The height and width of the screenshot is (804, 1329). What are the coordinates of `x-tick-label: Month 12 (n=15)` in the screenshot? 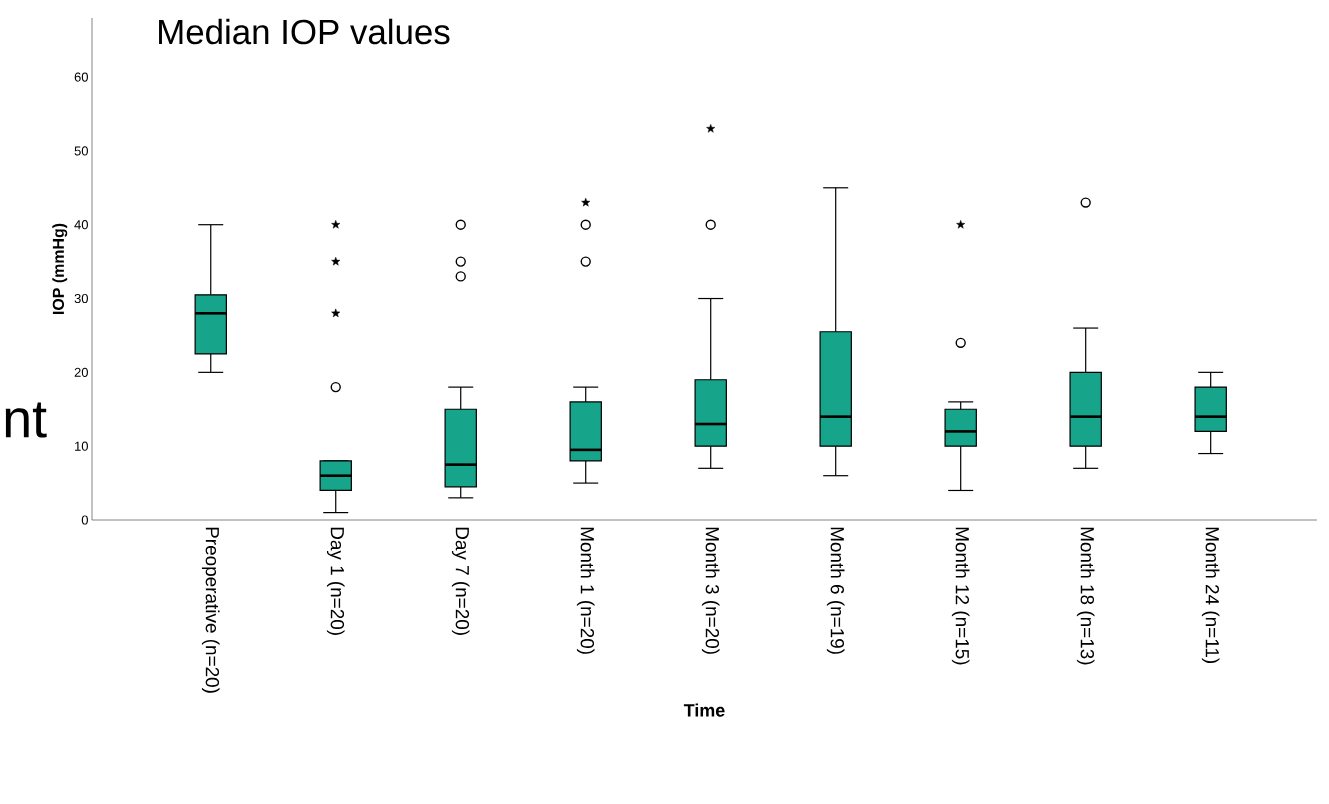 It's located at (960, 596).